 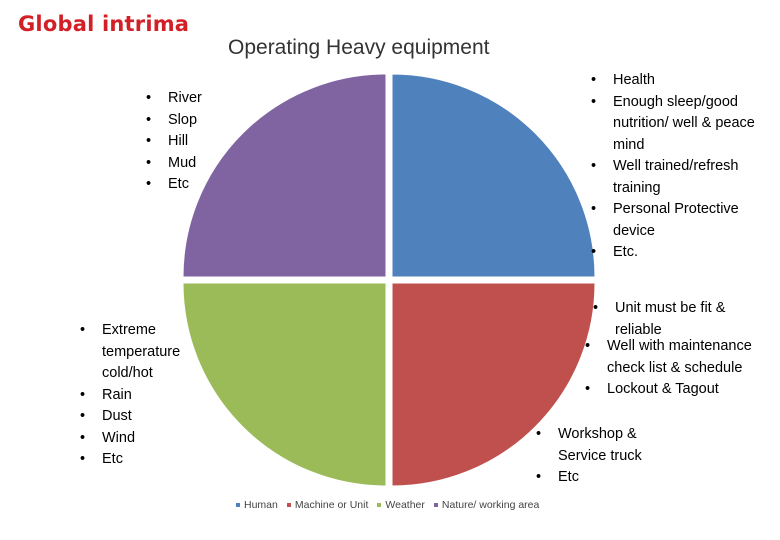 What do you see at coordinates (359, 47) in the screenshot?
I see `page-title: Operating Heavy equipment` at bounding box center [359, 47].